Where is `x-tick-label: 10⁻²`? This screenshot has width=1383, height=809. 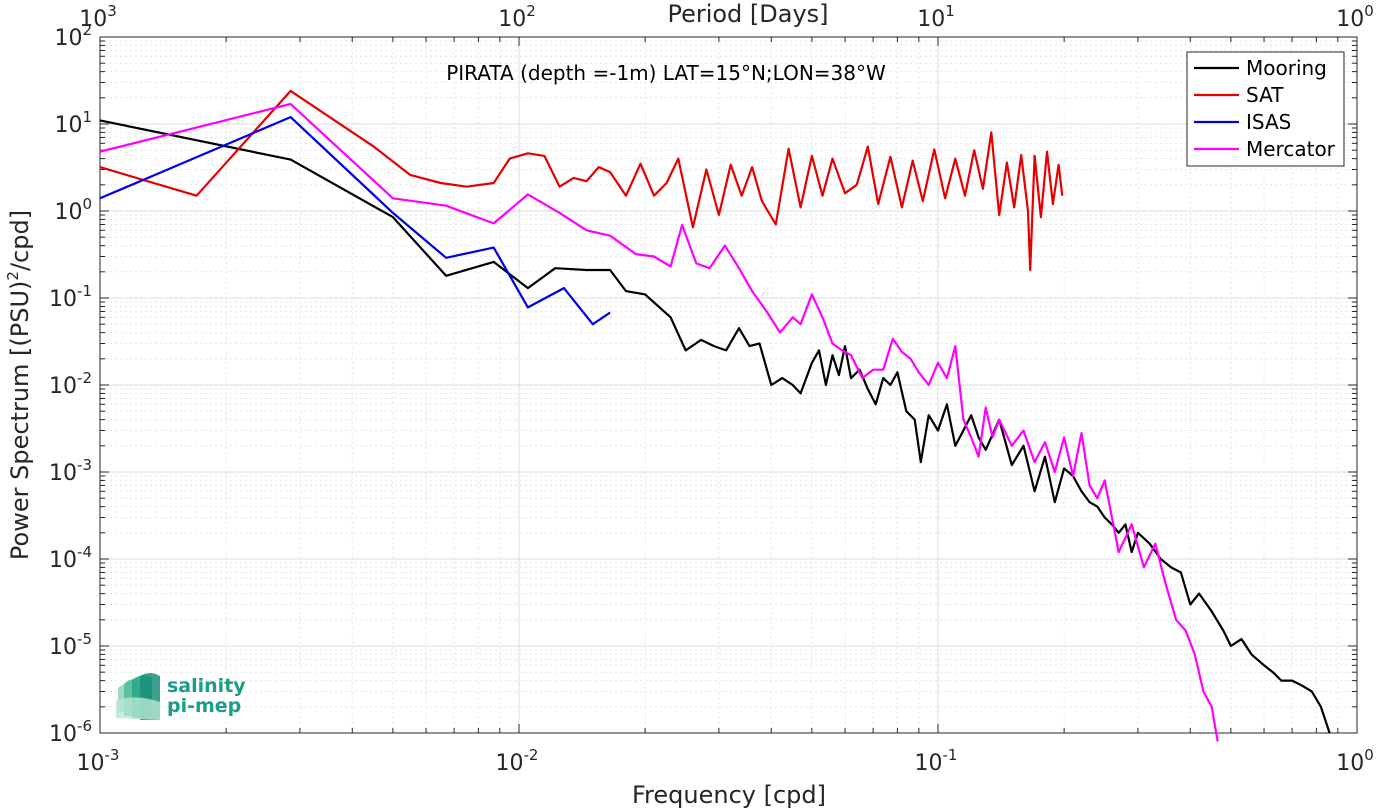
x-tick-label: 10⁻² is located at coordinates (517, 761).